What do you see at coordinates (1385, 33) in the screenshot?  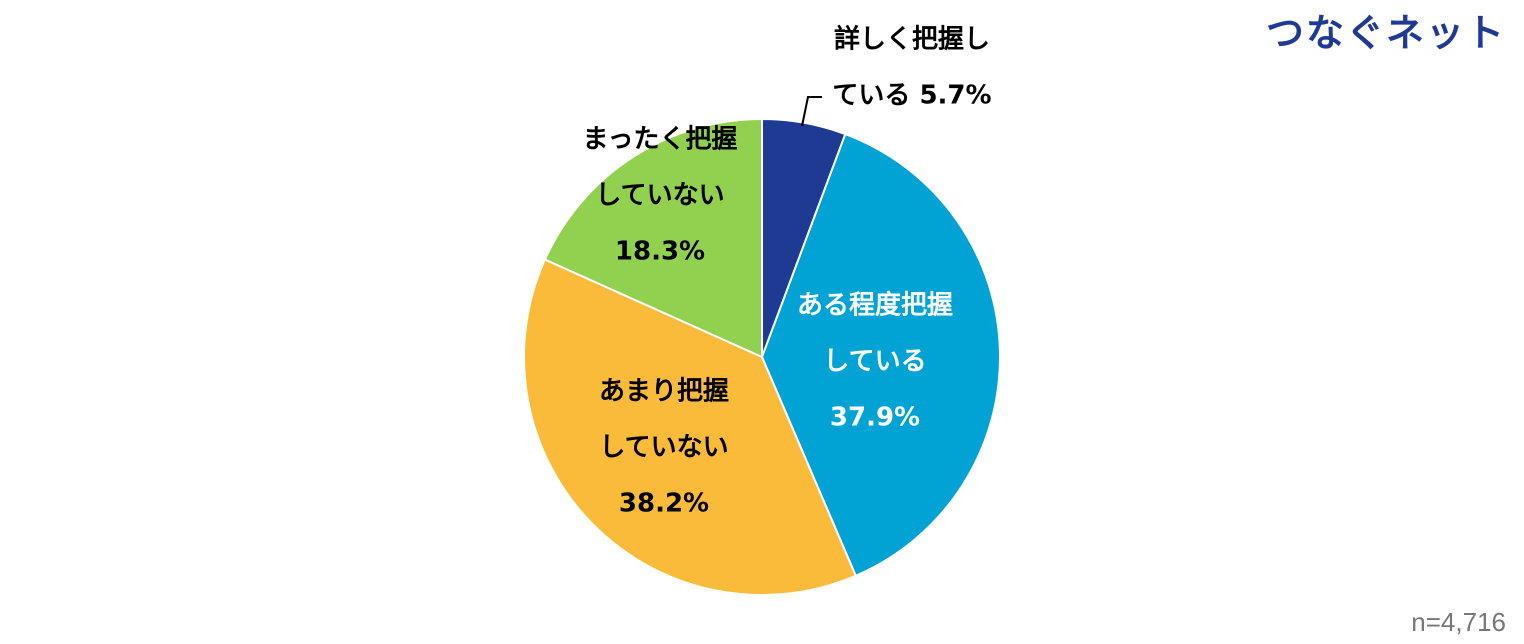 I see `brand-logo: つなぐネット` at bounding box center [1385, 33].